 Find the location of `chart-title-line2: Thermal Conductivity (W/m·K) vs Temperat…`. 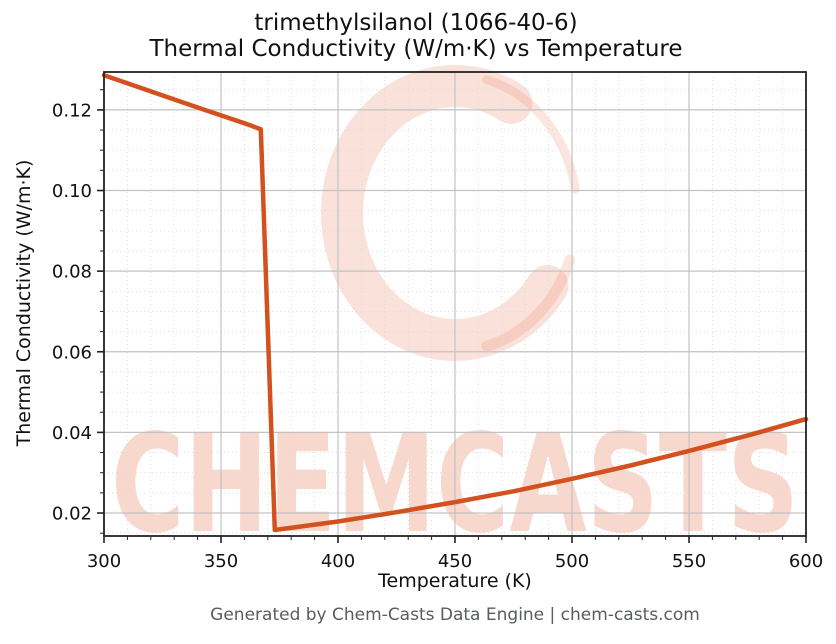

chart-title-line2: Thermal Conductivity (W/m·K) vs Temperat… is located at coordinates (416, 49).